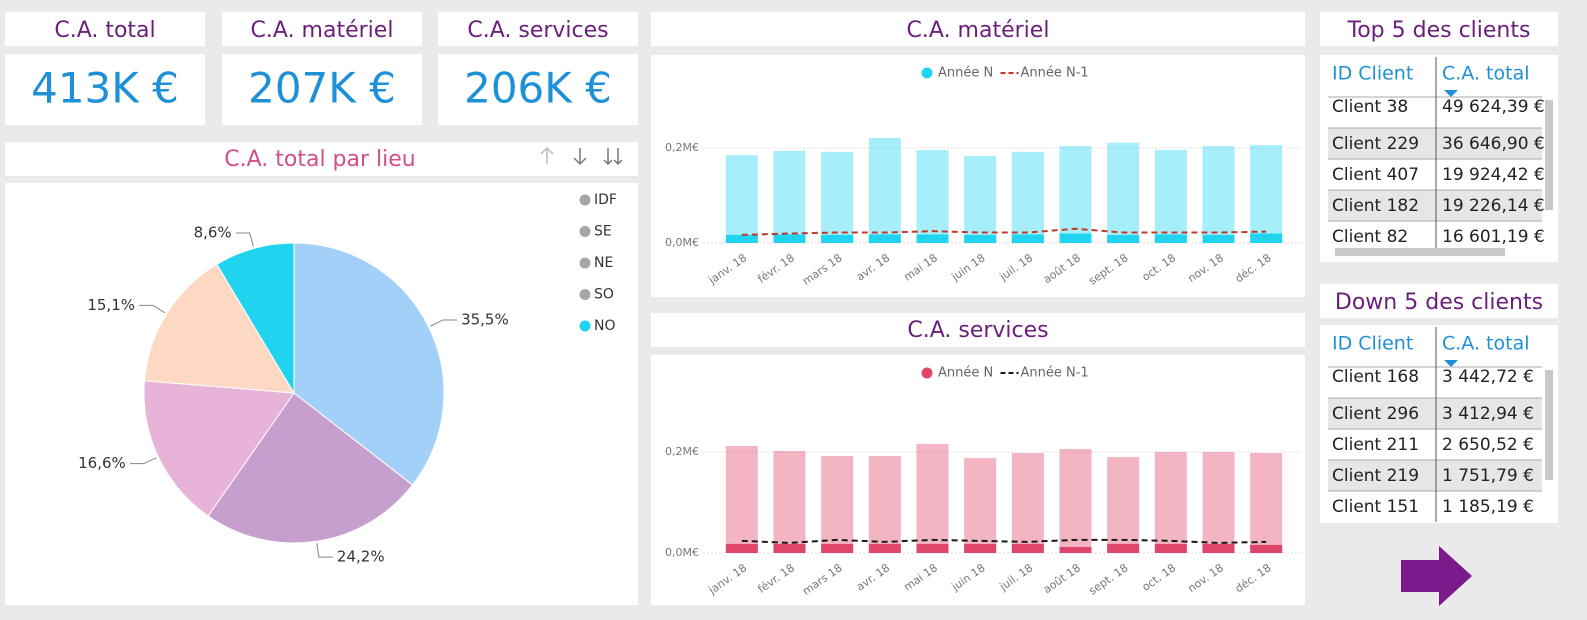 Image resolution: width=1587 pixels, height=620 pixels. I want to click on sort-icons, so click(581, 156).